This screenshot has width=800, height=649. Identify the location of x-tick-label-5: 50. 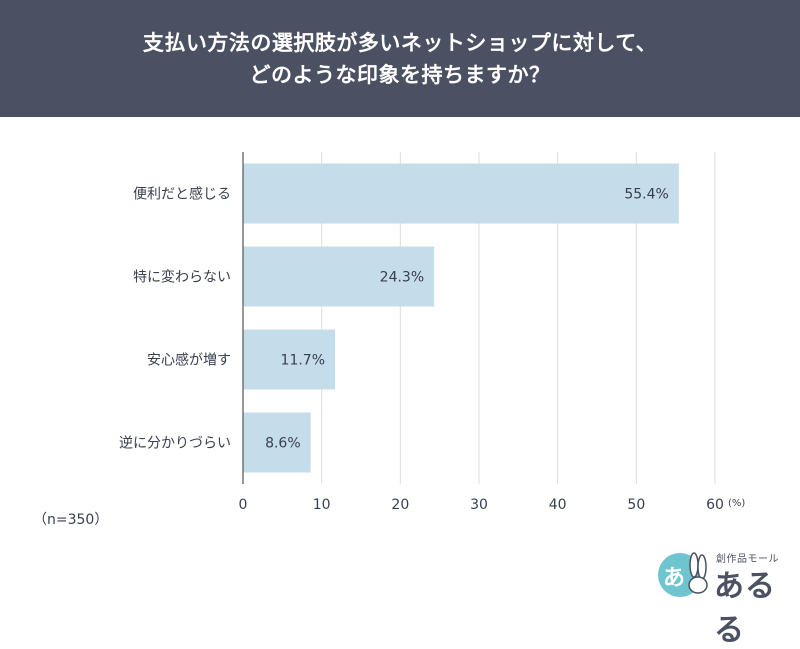
(636, 505).